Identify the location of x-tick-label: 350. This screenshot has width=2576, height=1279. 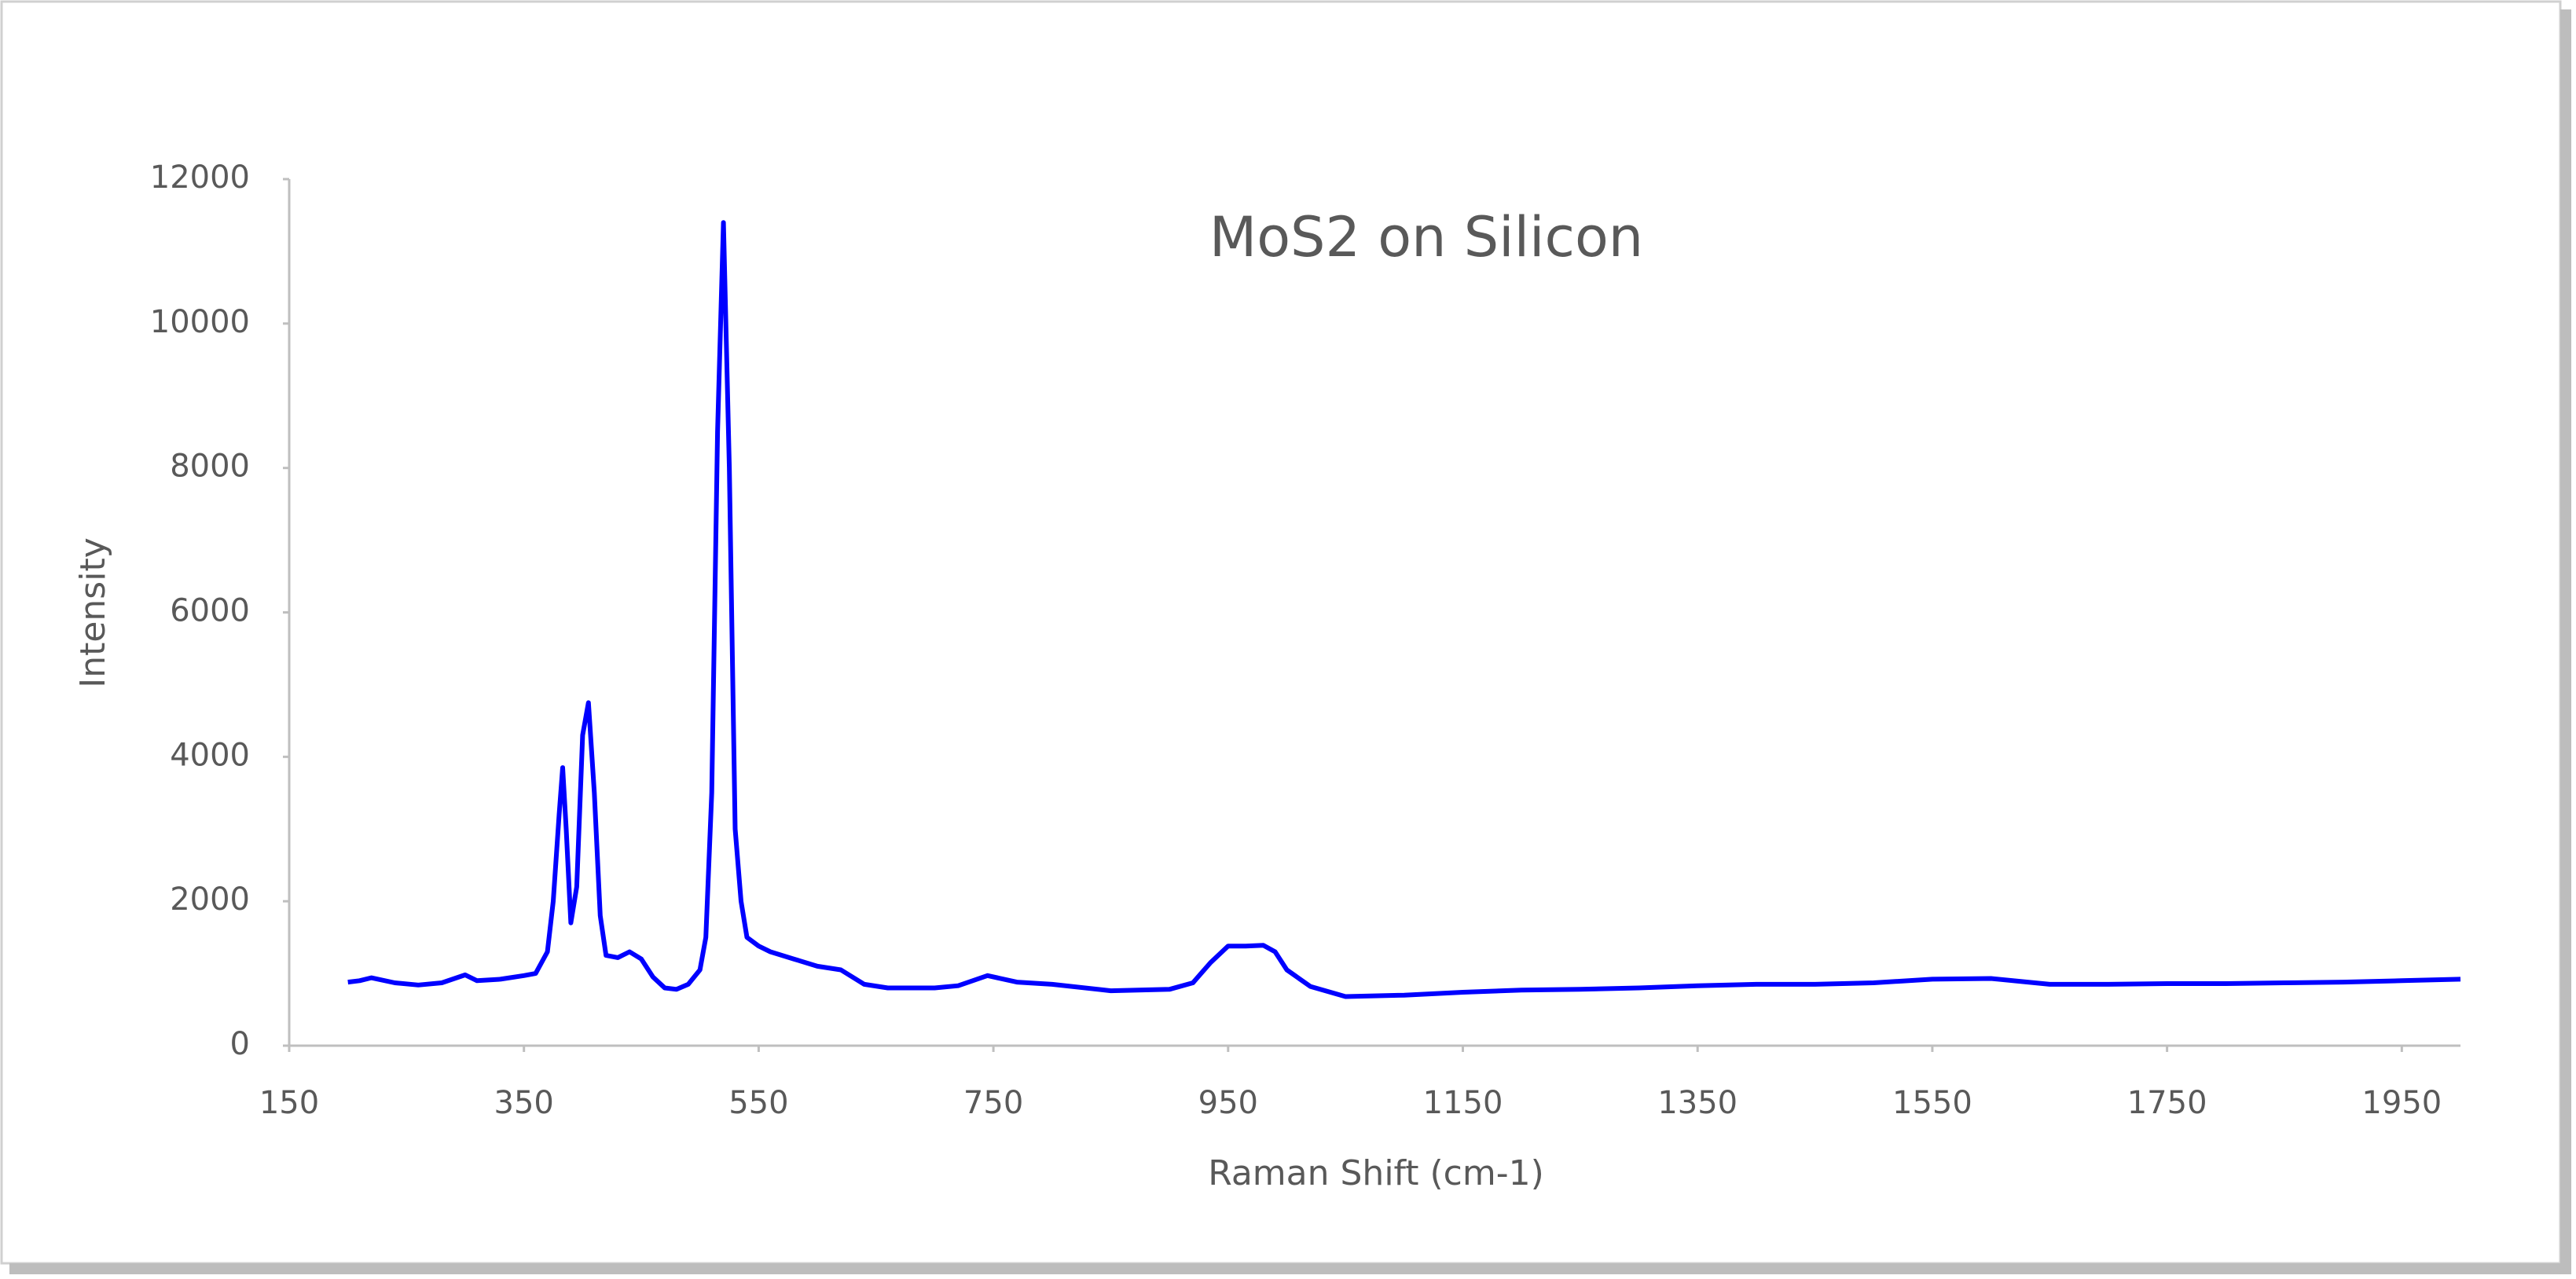
(524, 1103).